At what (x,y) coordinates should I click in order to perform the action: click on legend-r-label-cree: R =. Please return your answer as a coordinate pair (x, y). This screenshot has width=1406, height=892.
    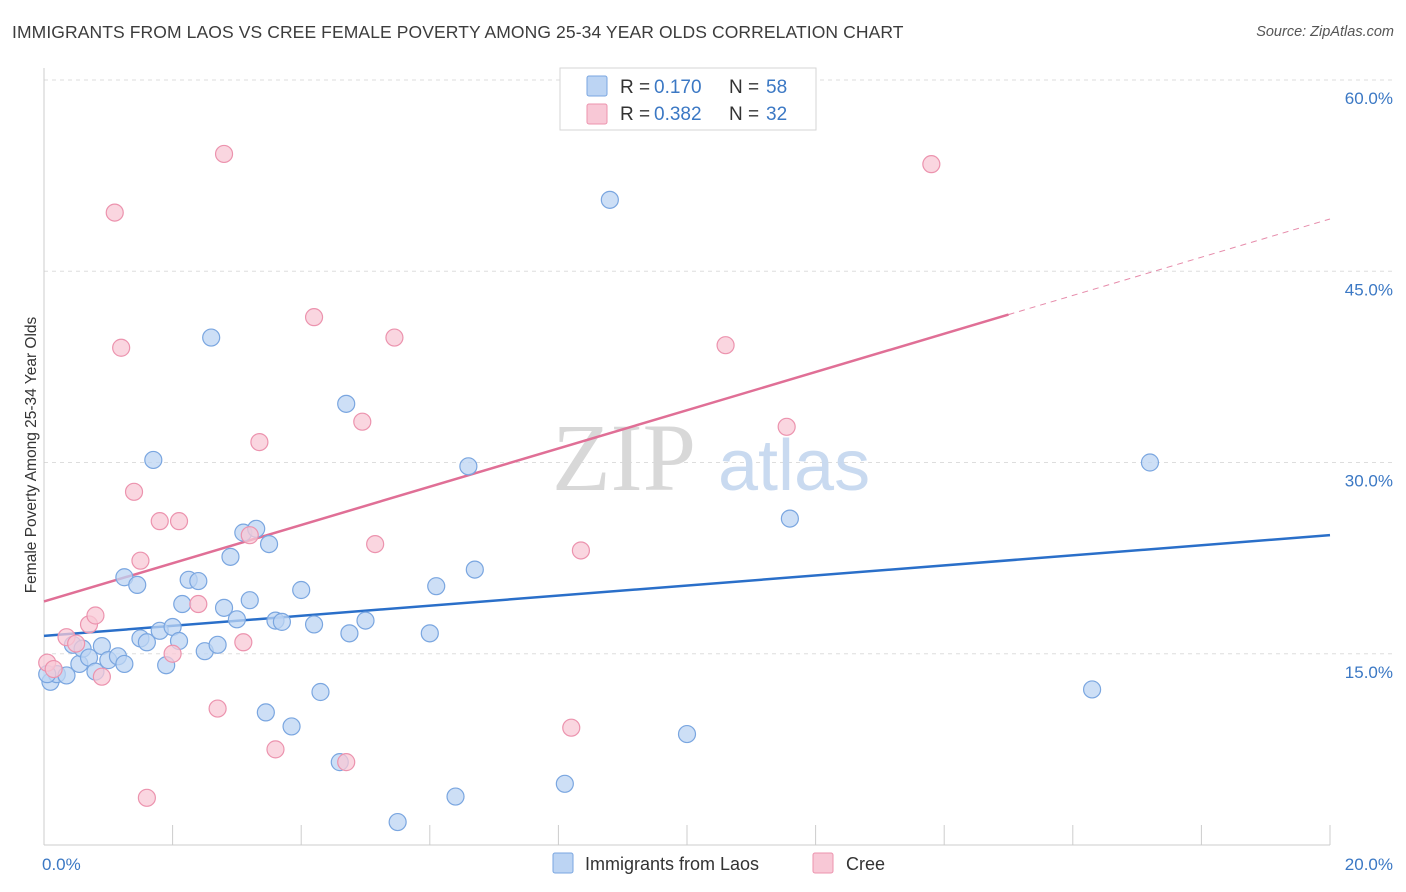
    Looking at the image, I should click on (635, 114).